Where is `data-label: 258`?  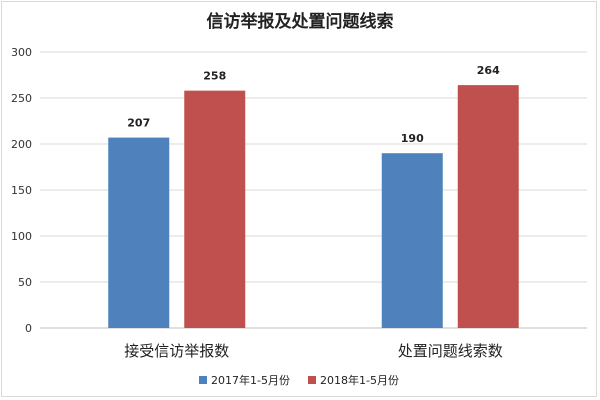 data-label: 258 is located at coordinates (214, 76).